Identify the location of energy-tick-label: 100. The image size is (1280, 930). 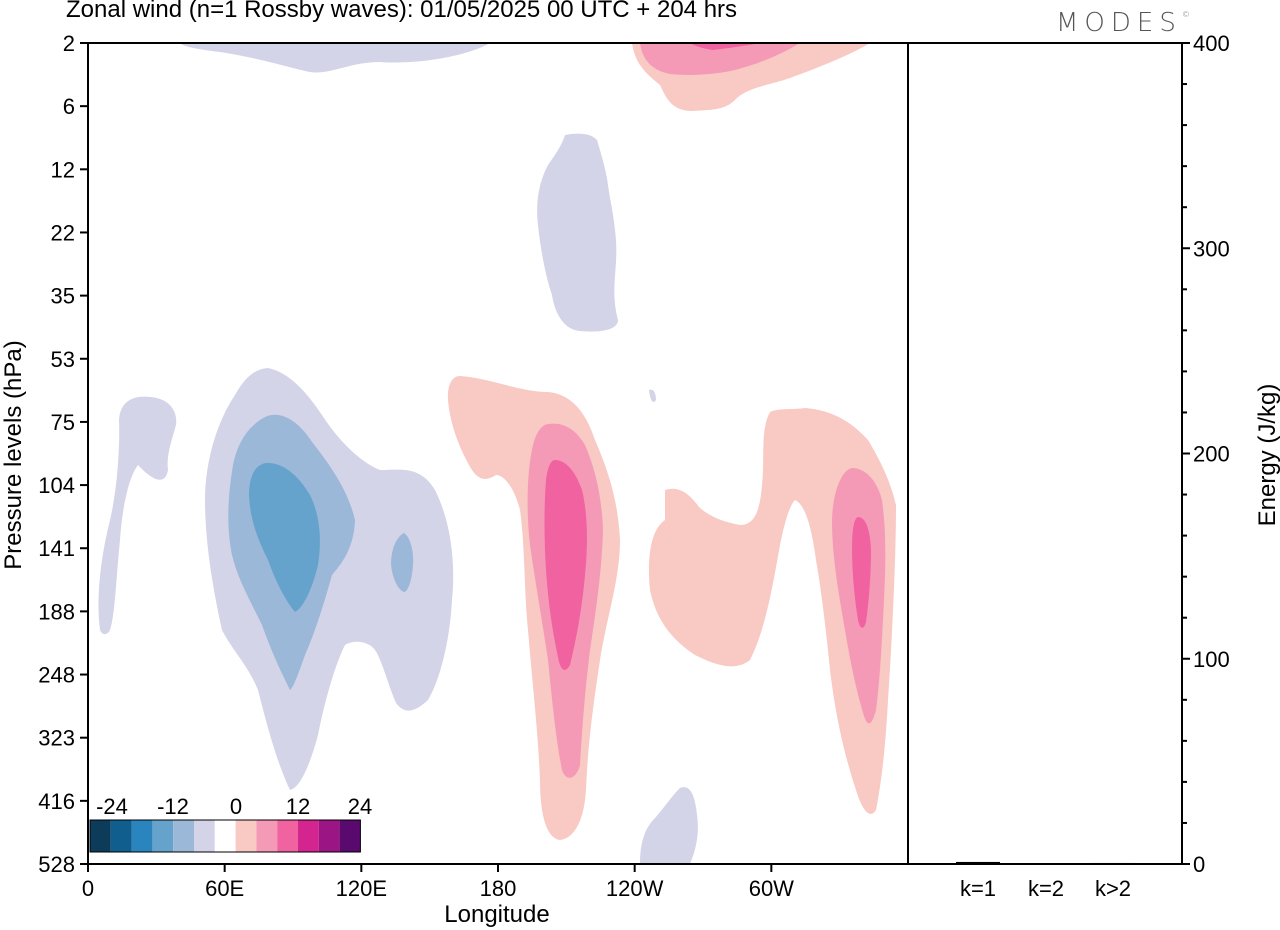
(1211, 659).